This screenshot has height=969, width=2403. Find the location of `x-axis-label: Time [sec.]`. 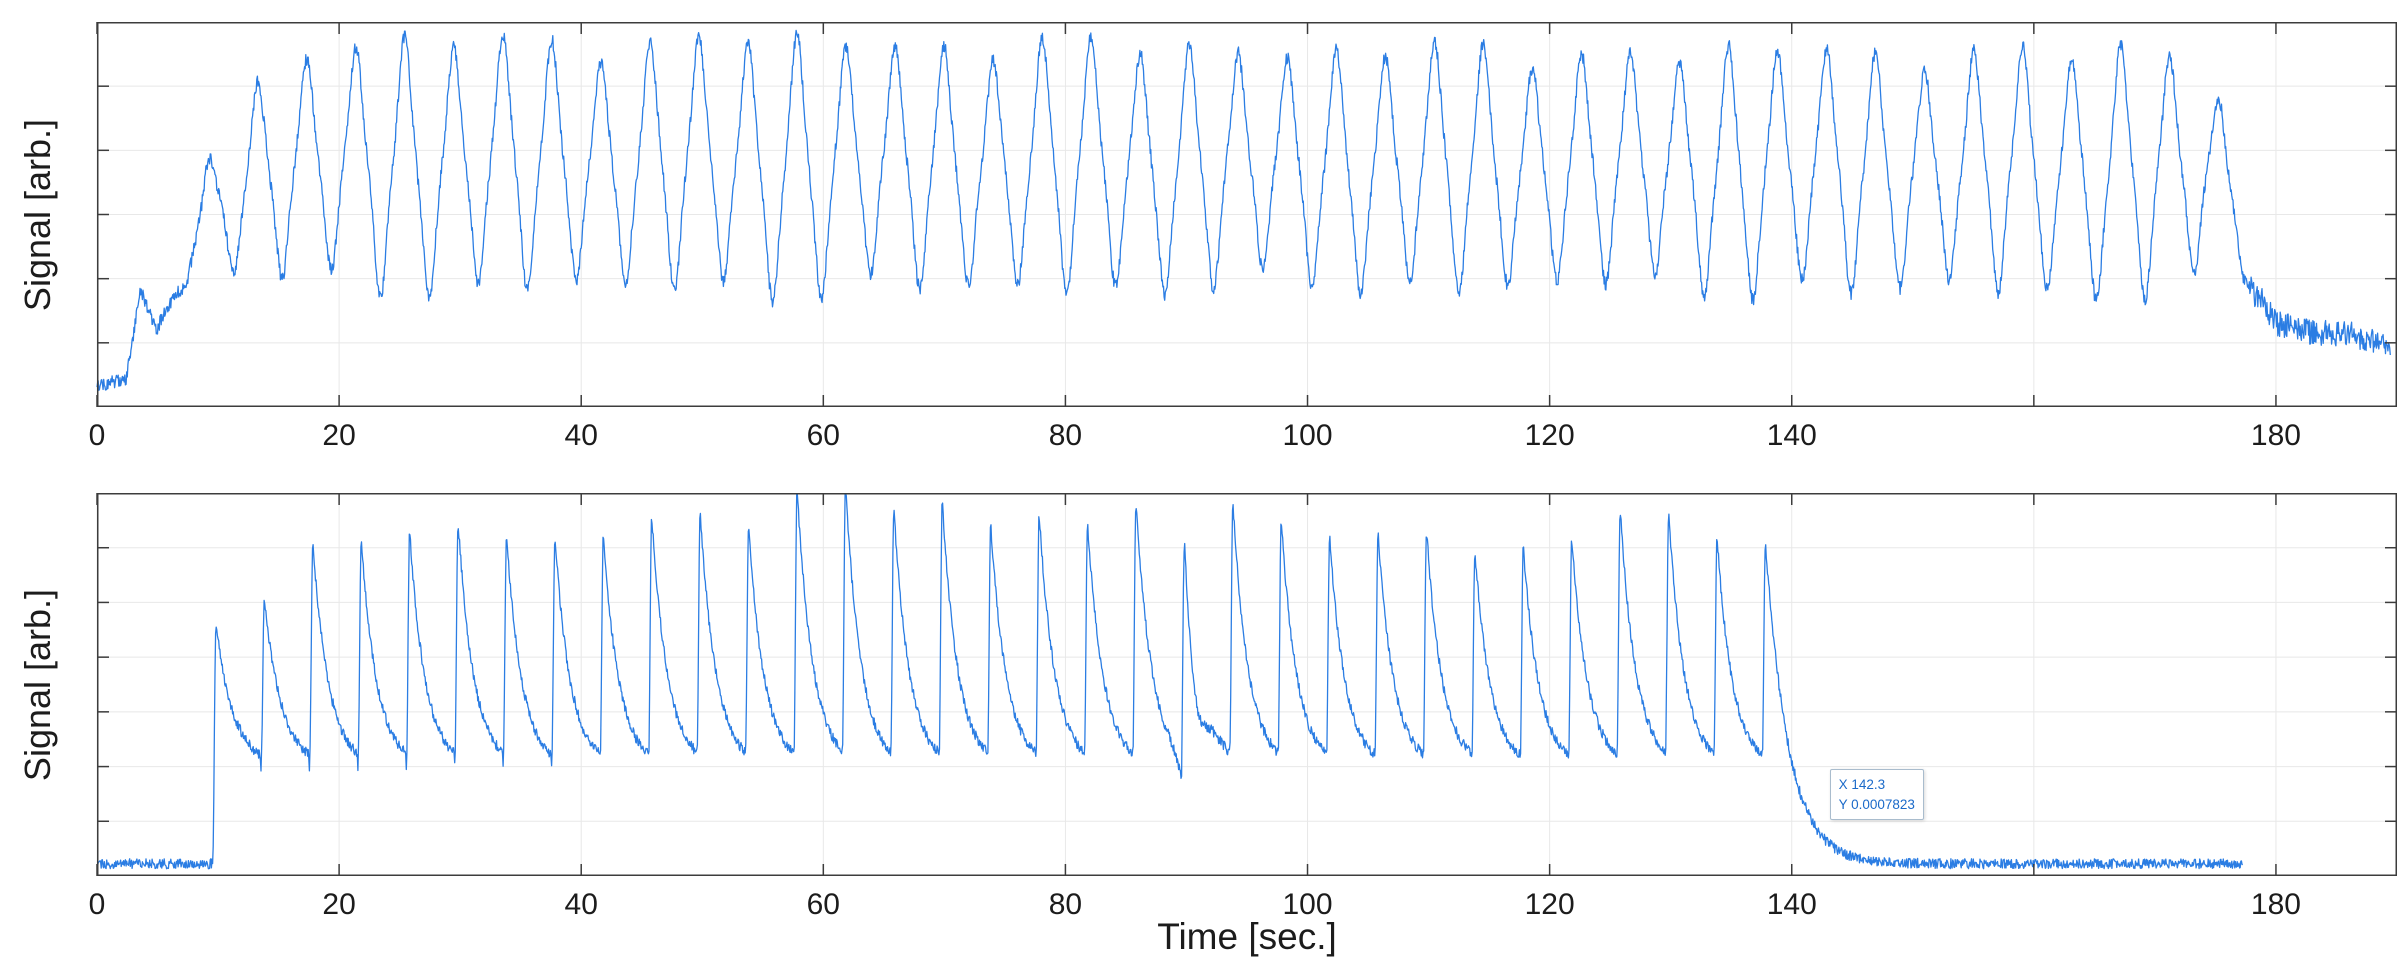

x-axis-label: Time [sec.] is located at coordinates (1247, 936).